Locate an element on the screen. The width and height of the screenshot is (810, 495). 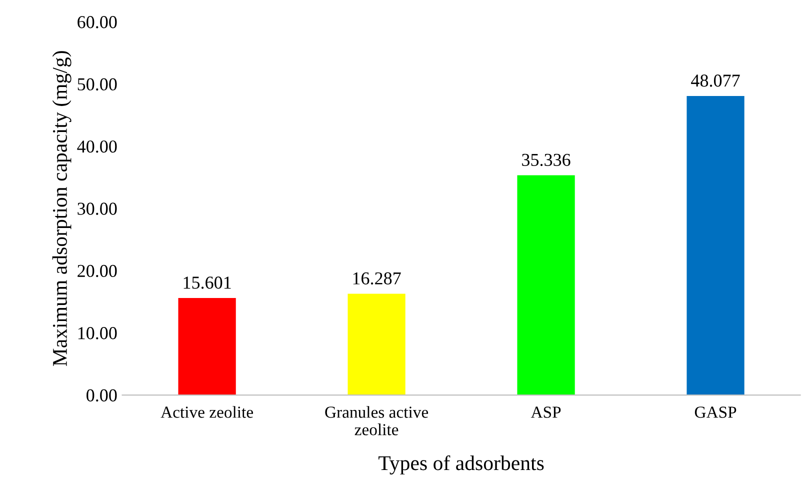
data-label: 48.077 is located at coordinates (715, 80).